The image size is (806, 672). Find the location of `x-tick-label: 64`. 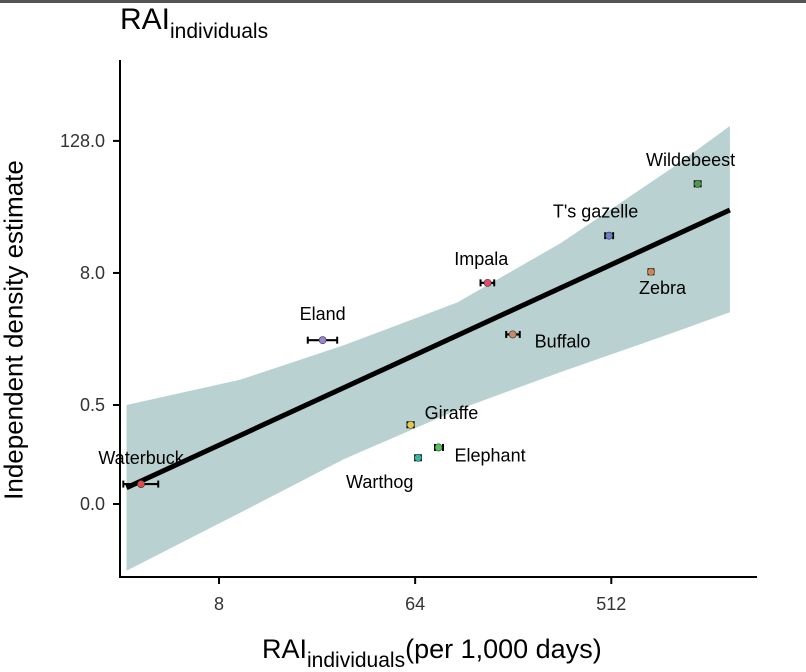

x-tick-label: 64 is located at coordinates (415, 604).